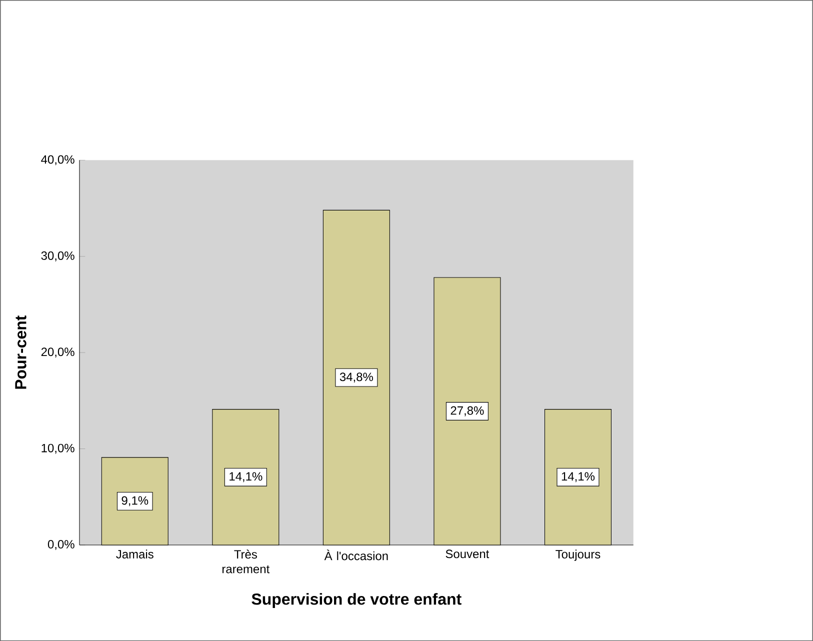  What do you see at coordinates (578, 555) in the screenshot?
I see `x-tick-label: Toujours` at bounding box center [578, 555].